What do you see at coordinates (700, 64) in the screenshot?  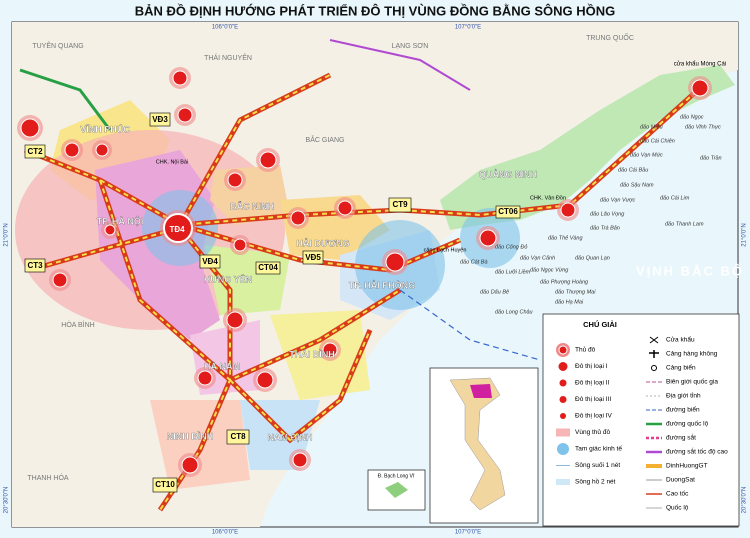 I see `place-label: cửa khẩu Móng Cái` at bounding box center [700, 64].